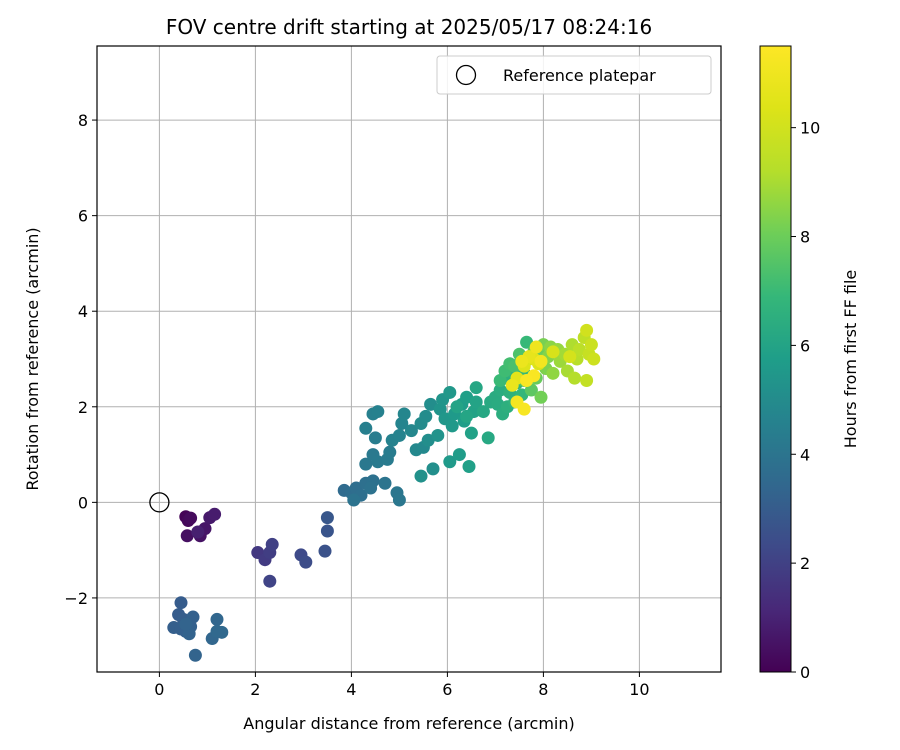 This screenshot has height=750, width=900. I want to click on x-axis-label: Angular distance from reference (arcmin), so click(408, 723).